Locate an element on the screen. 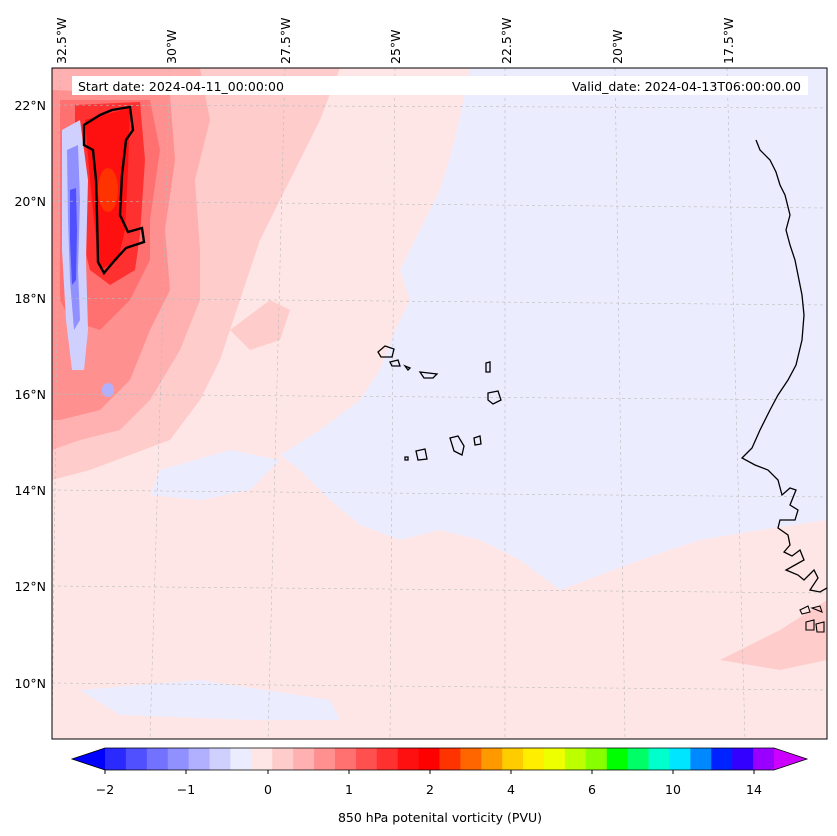 The image size is (837, 836). colorbar-tick-label: 1 is located at coordinates (349, 789).